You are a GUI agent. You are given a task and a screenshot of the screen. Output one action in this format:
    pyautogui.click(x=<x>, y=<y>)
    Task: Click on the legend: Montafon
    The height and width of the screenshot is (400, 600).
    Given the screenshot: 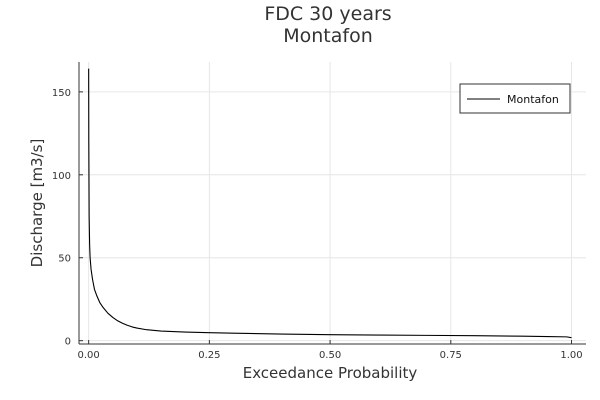 What is the action you would take?
    pyautogui.click(x=515, y=98)
    